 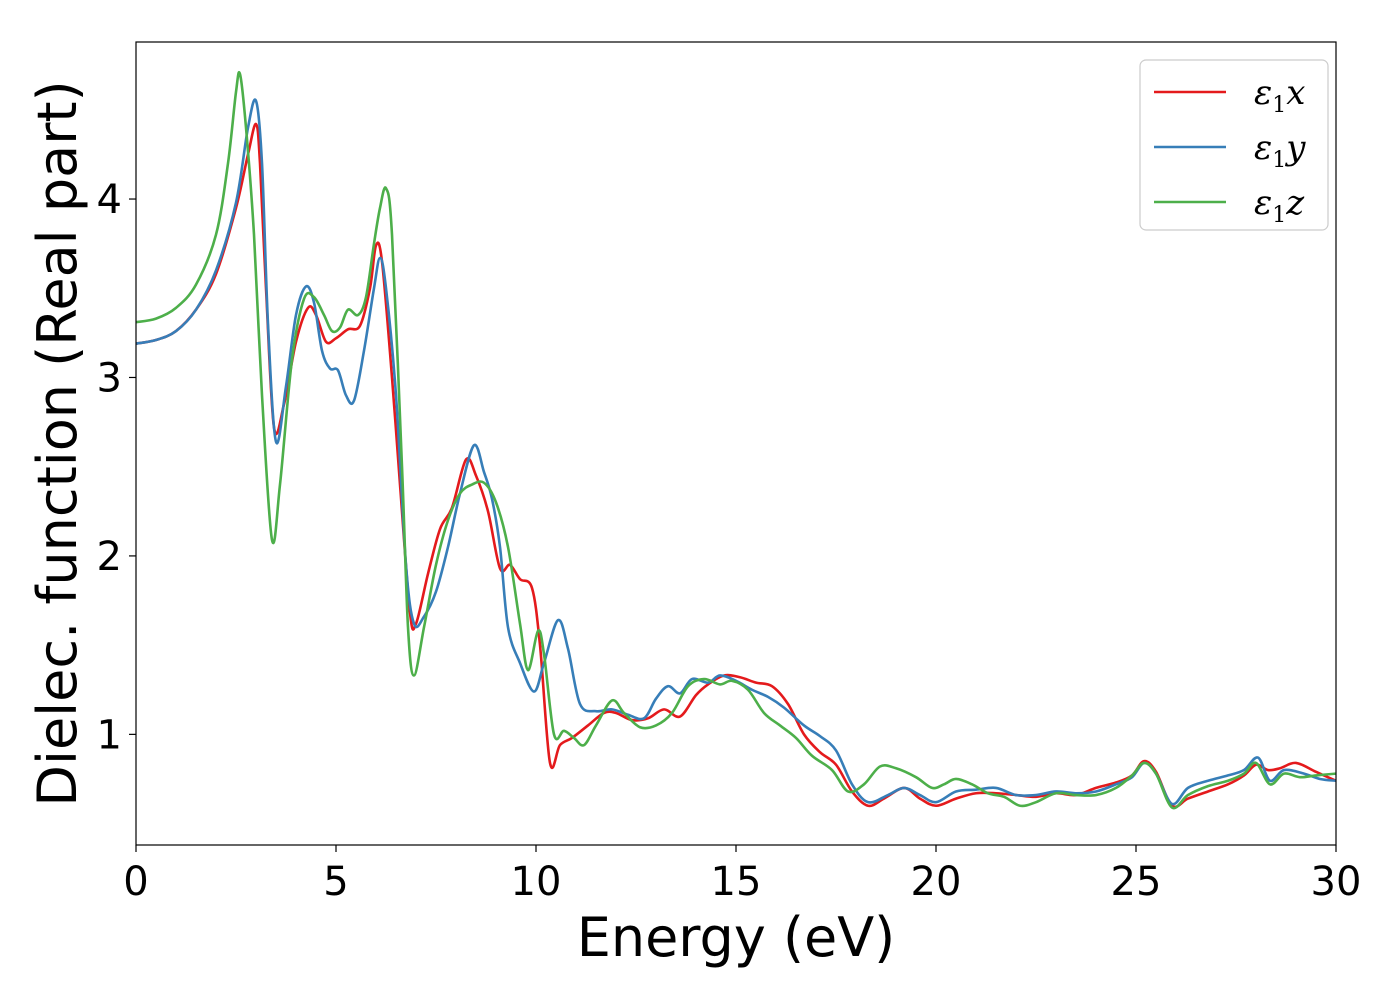 What do you see at coordinates (109, 557) in the screenshot?
I see `y-tick-label: 2` at bounding box center [109, 557].